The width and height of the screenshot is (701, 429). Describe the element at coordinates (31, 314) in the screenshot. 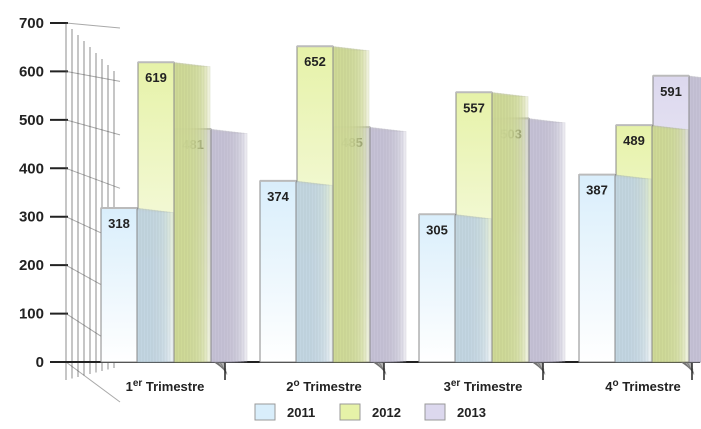

I see `y-tick-label: 100` at that location.